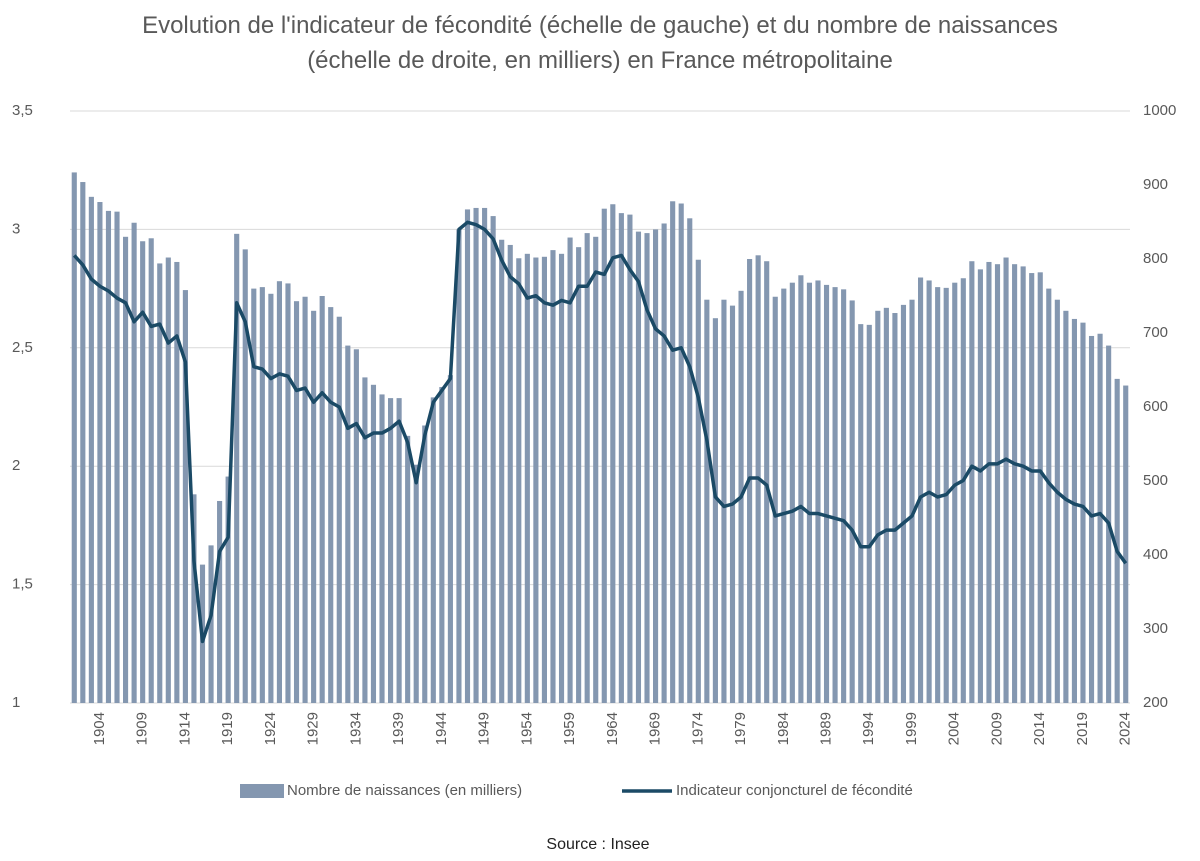  What do you see at coordinates (1155, 258) in the screenshot?
I see `y2-tick-label: 800` at bounding box center [1155, 258].